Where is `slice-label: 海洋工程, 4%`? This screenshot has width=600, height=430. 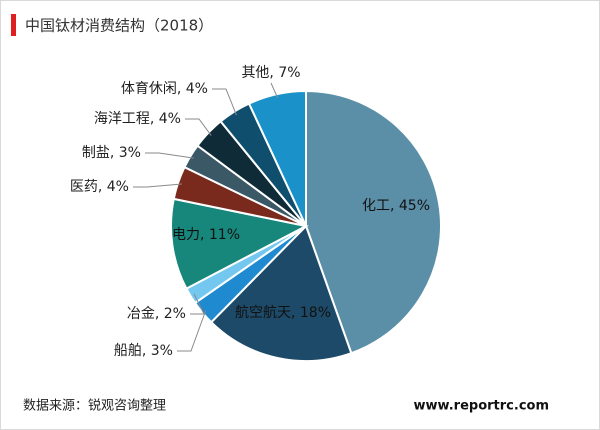
slice-label: 海洋工程, 4% is located at coordinates (137, 119).